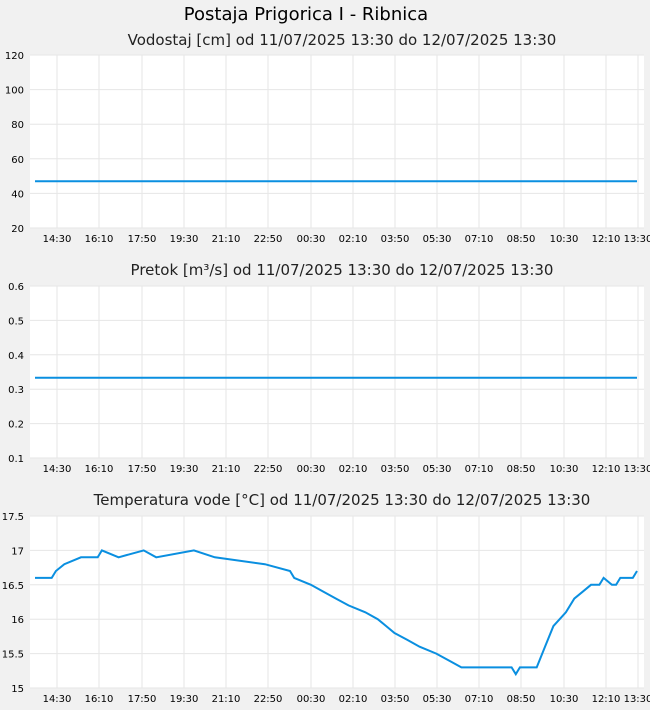 This screenshot has width=650, height=710. Describe the element at coordinates (13, 586) in the screenshot. I see `y-tick-label: 16.5` at that location.